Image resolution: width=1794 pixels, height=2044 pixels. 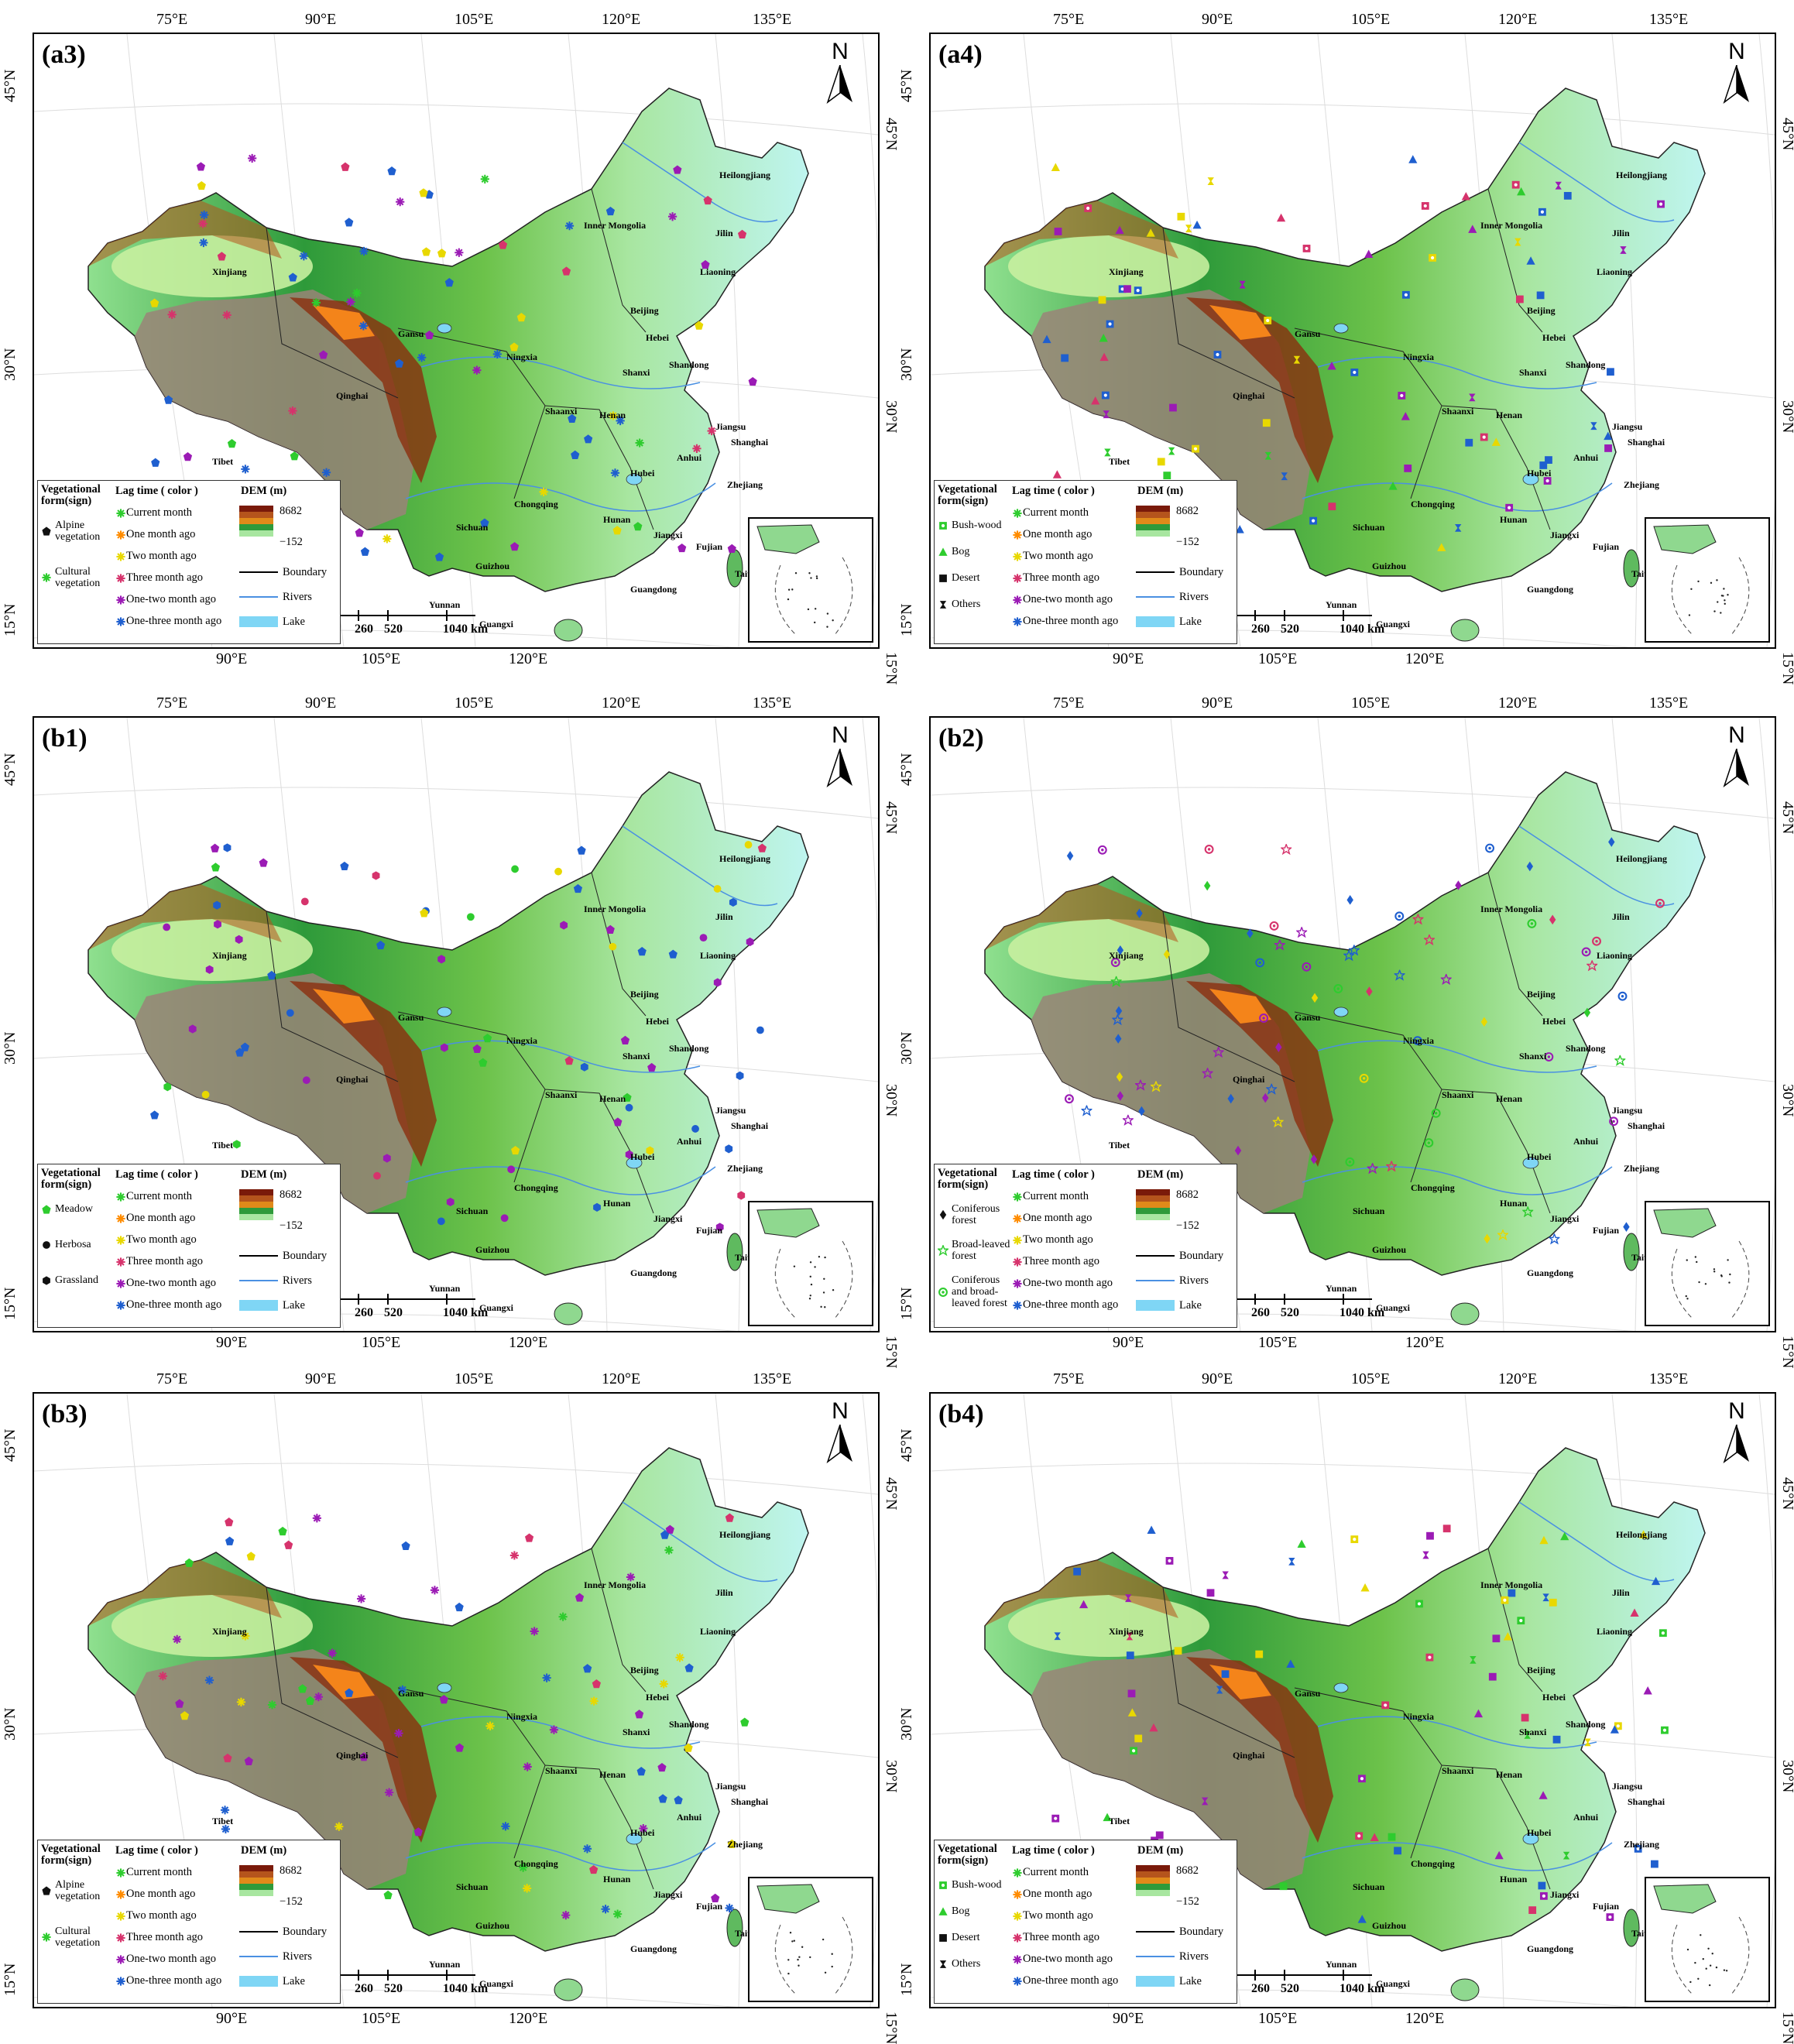 I want to click on province-label: Guangdong, so click(x=654, y=1272).